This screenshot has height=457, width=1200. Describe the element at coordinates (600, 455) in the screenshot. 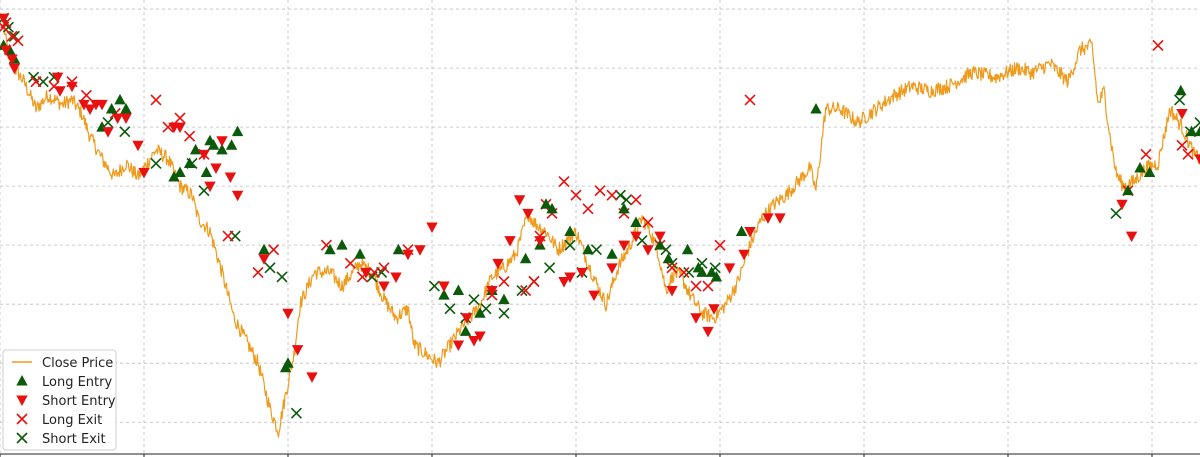

I see `axes` at that location.